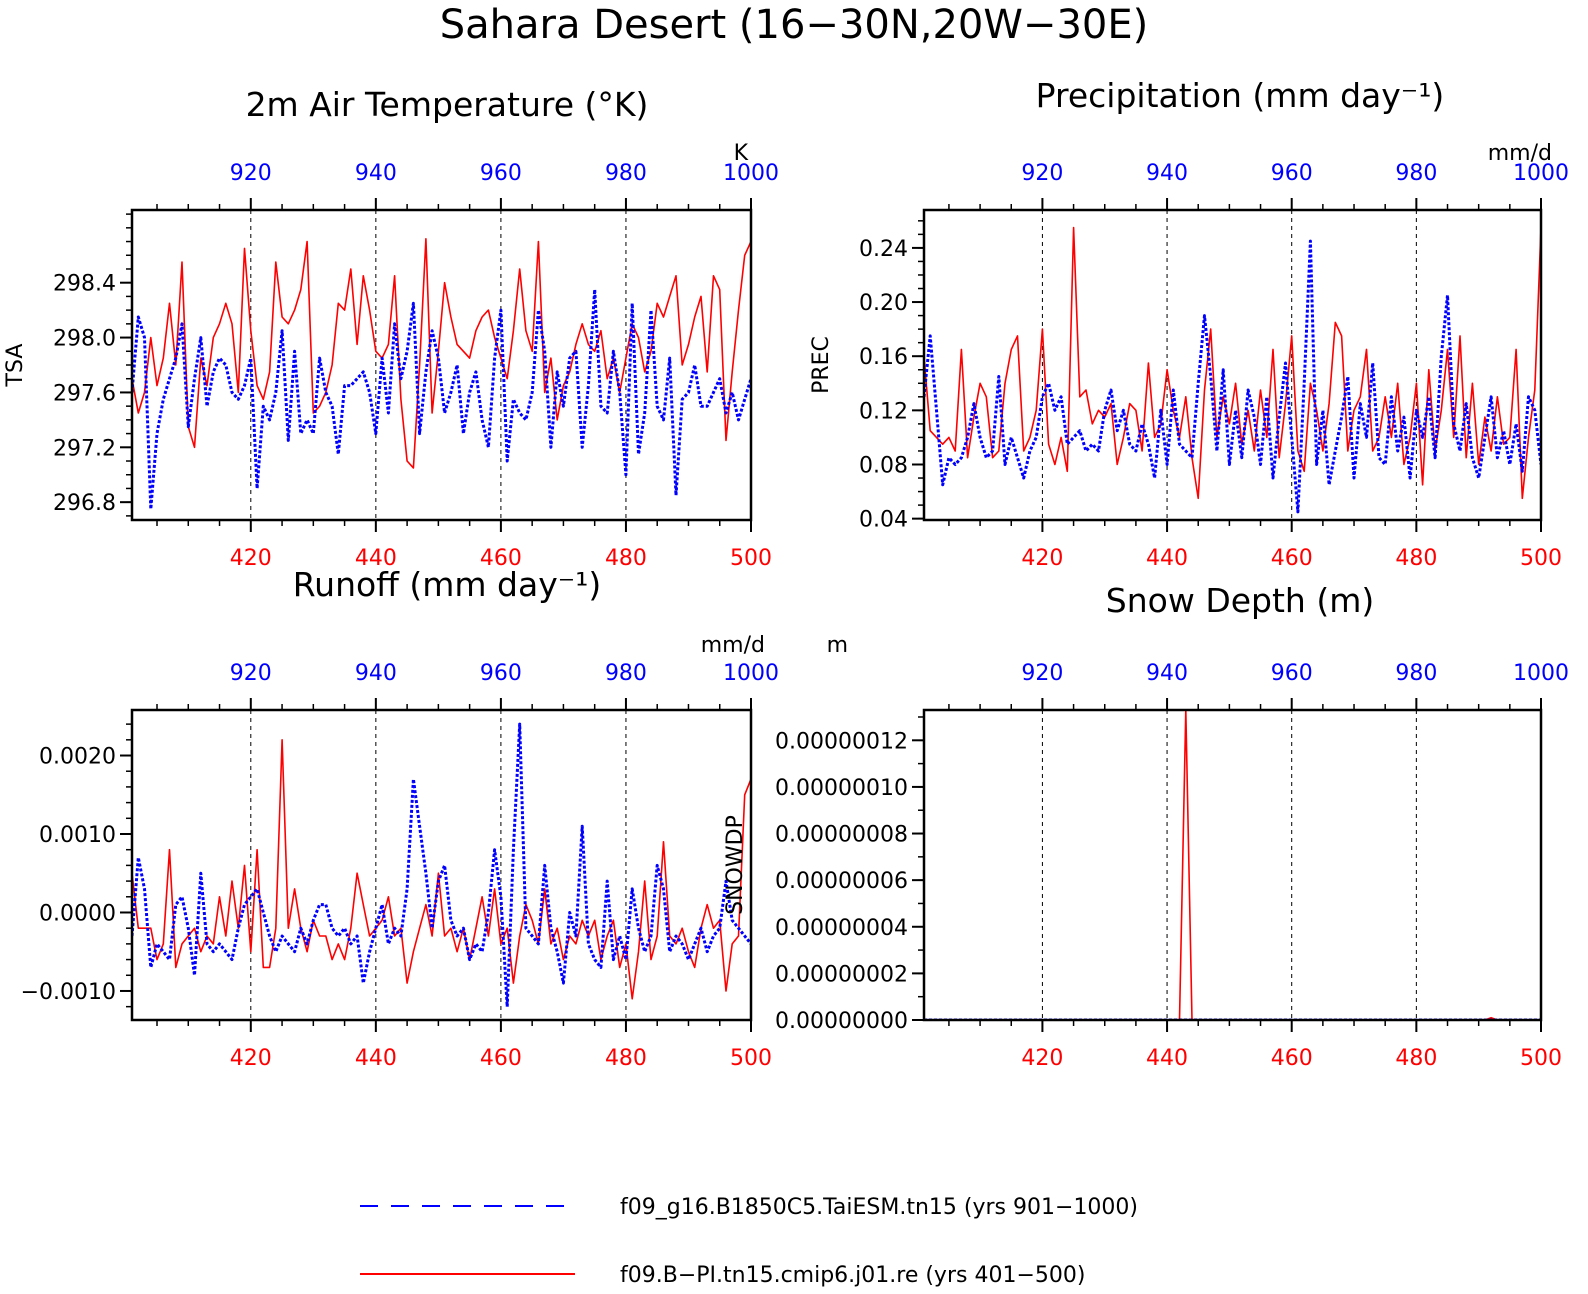 The image size is (1588, 1294). What do you see at coordinates (841, 974) in the screenshot?
I see `y-tick-label: 0.00000002` at bounding box center [841, 974].